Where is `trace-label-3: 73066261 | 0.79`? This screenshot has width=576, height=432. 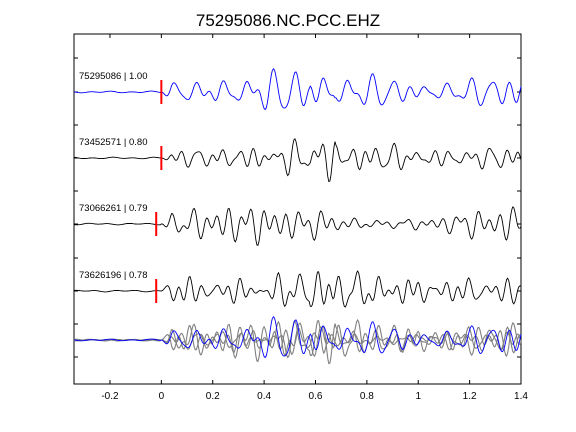
trace-label-3: 73066261 | 0.79 is located at coordinates (113, 208).